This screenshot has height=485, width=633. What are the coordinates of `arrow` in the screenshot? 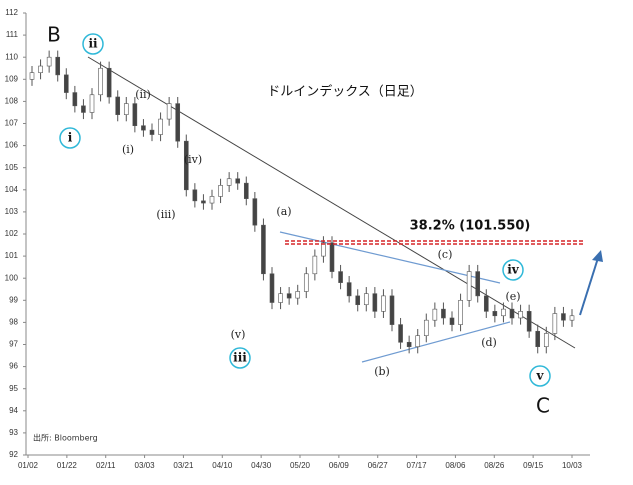 It's located at (589, 286).